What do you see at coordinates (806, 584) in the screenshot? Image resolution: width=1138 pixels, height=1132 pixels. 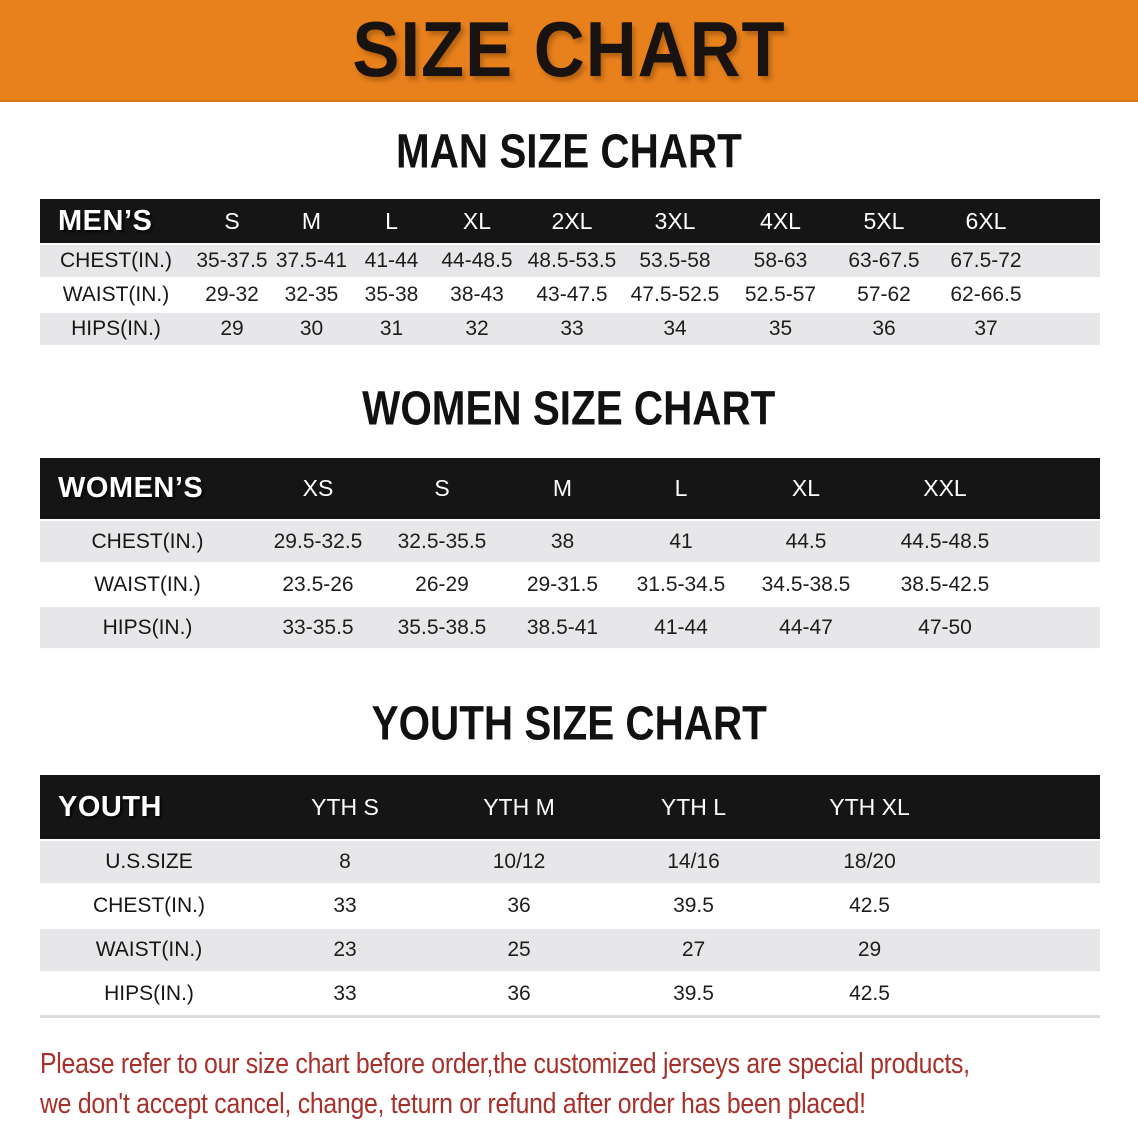 I see `size-value-cell: 34.5-38.5` at bounding box center [806, 584].